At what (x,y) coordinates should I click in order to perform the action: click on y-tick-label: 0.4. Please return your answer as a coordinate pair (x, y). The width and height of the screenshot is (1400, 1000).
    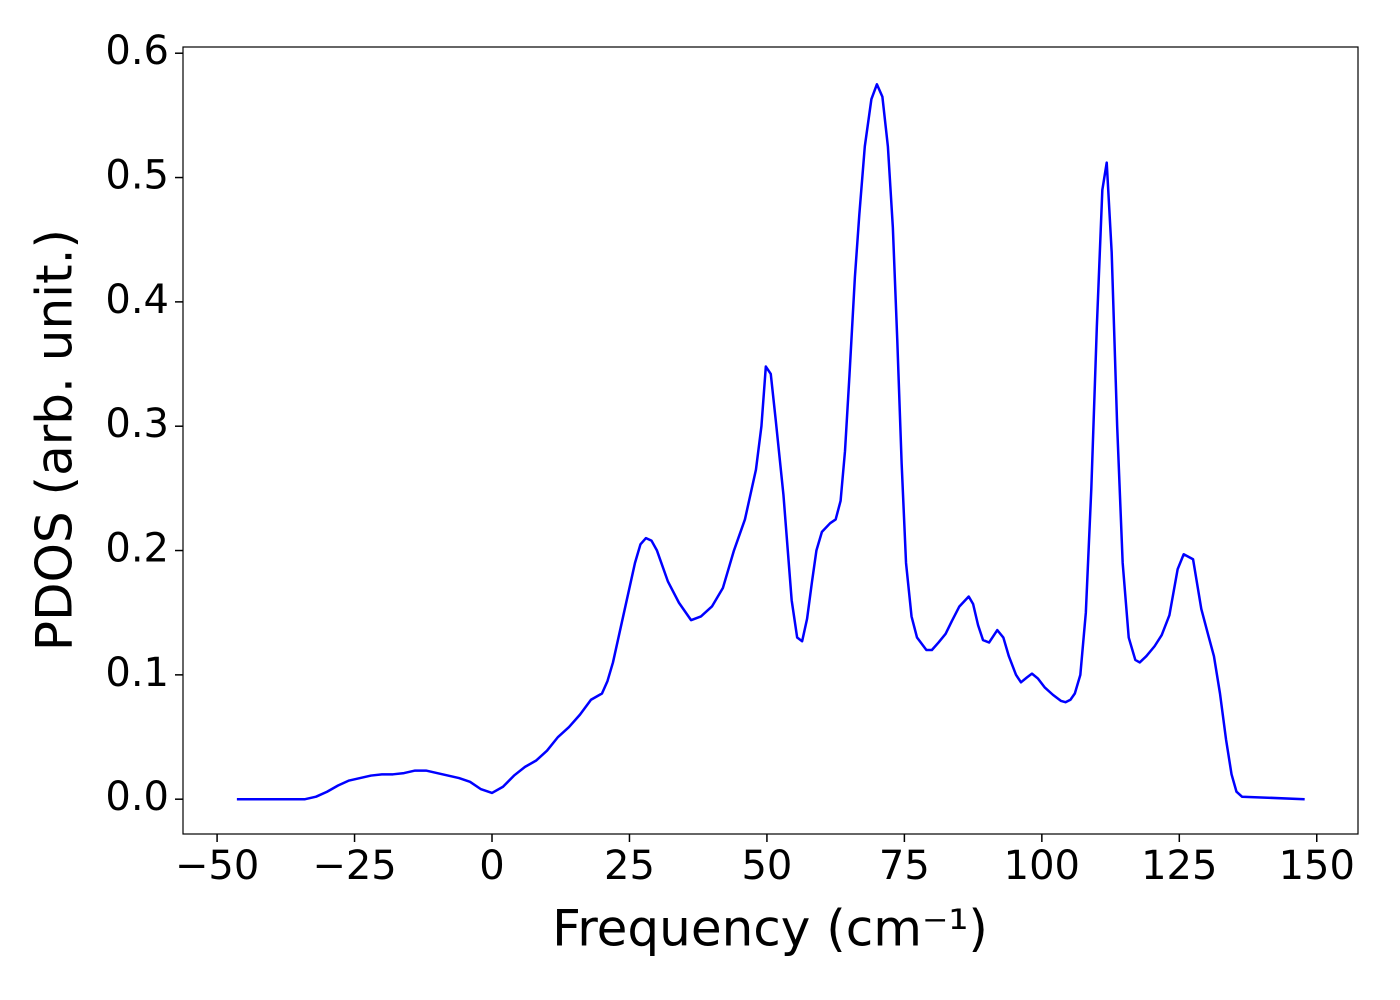
    Looking at the image, I should click on (137, 300).